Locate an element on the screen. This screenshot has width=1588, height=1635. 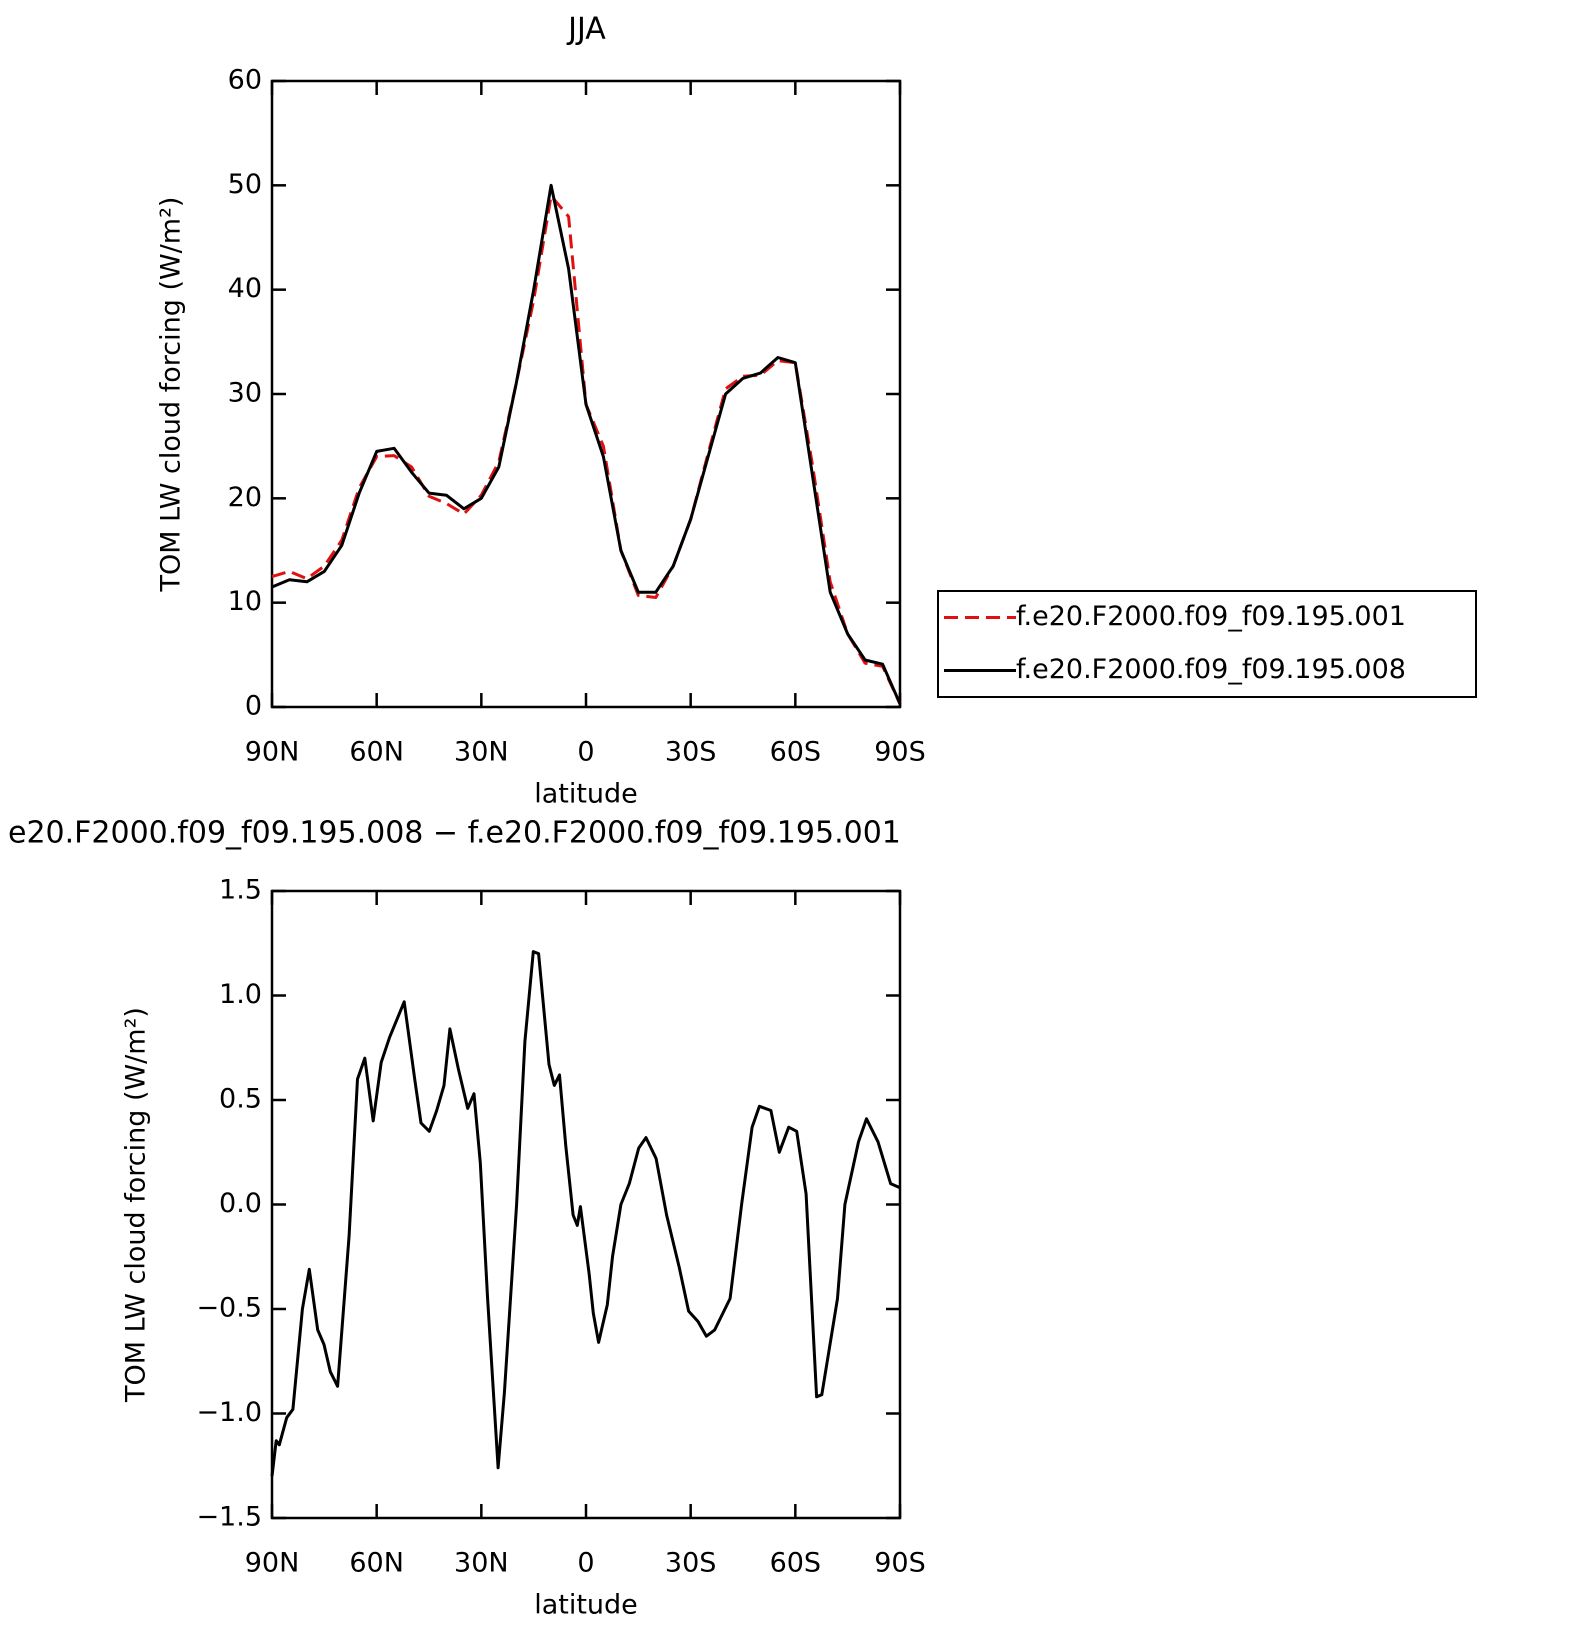
legend-label: f.e20.F2000.f09_f09.195.001 is located at coordinates (1211, 616).